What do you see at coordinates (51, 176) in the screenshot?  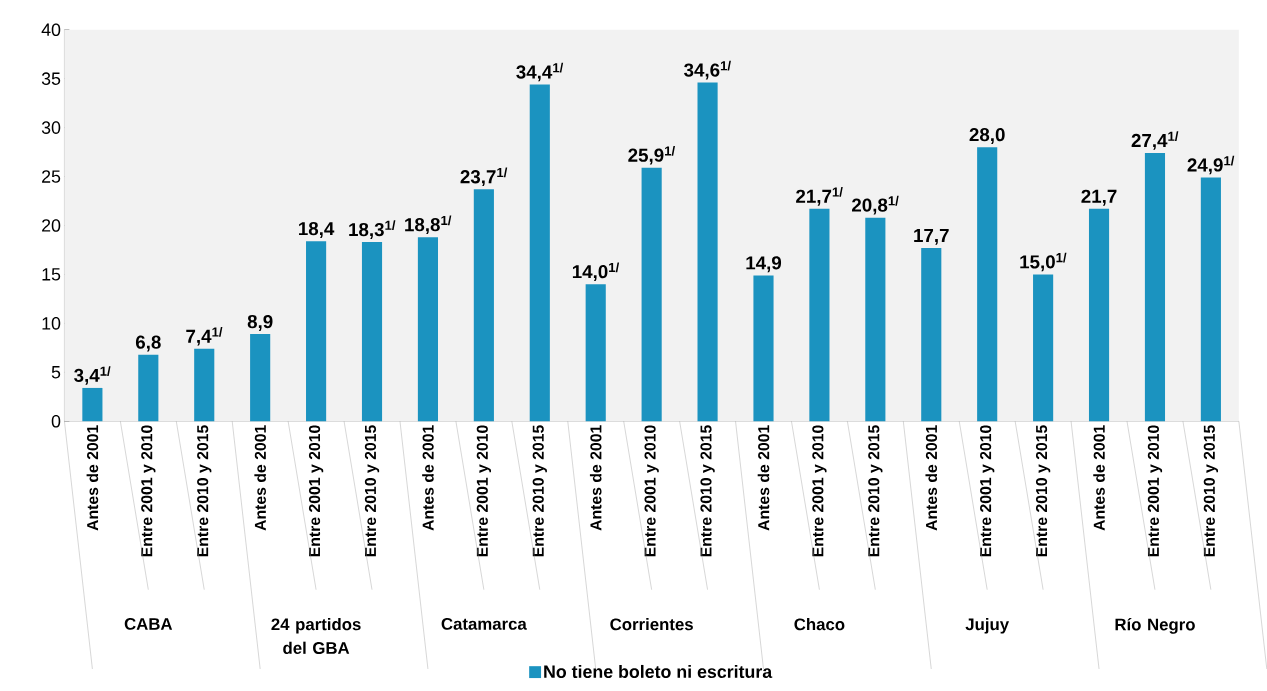 I see `y-tick-label: 25` at bounding box center [51, 176].